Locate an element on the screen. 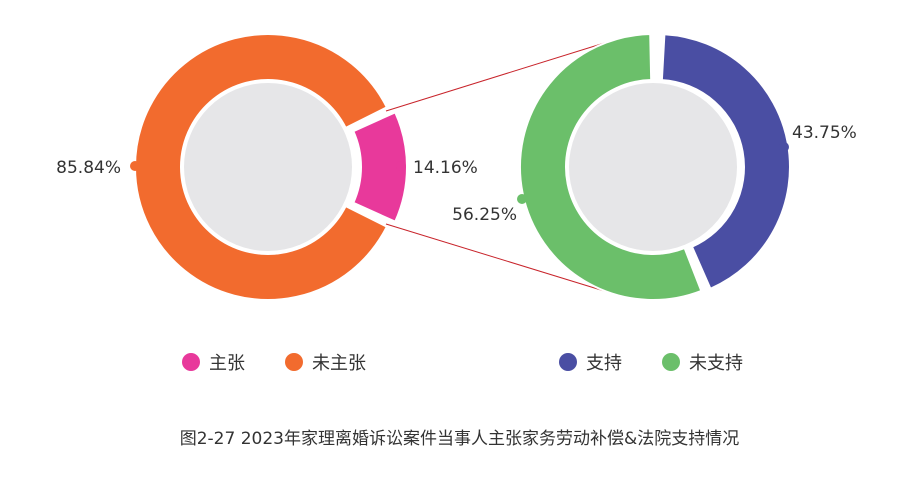 This screenshot has width=919, height=483. slice-not-supported is located at coordinates (611, 167).